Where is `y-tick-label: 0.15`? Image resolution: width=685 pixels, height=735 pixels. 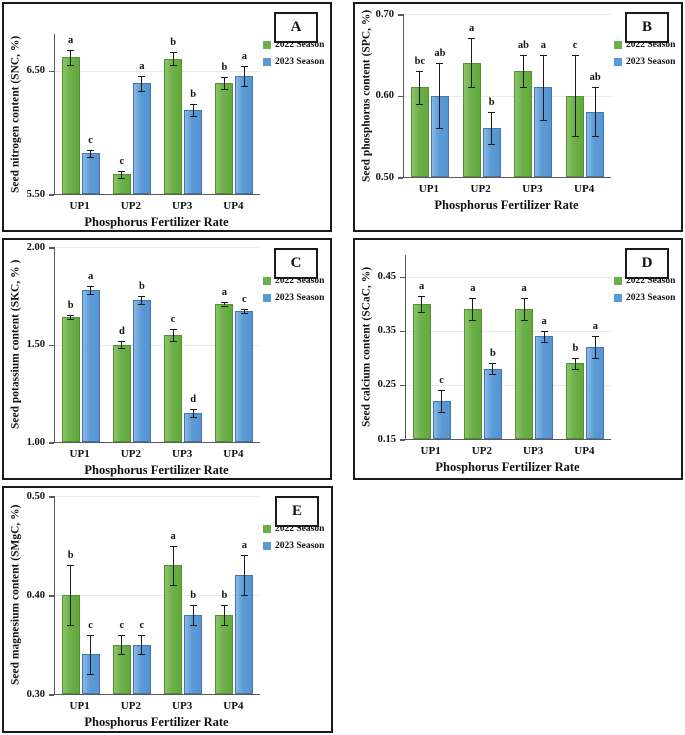
y-tick-label: 0.15 is located at coordinates (386, 439).